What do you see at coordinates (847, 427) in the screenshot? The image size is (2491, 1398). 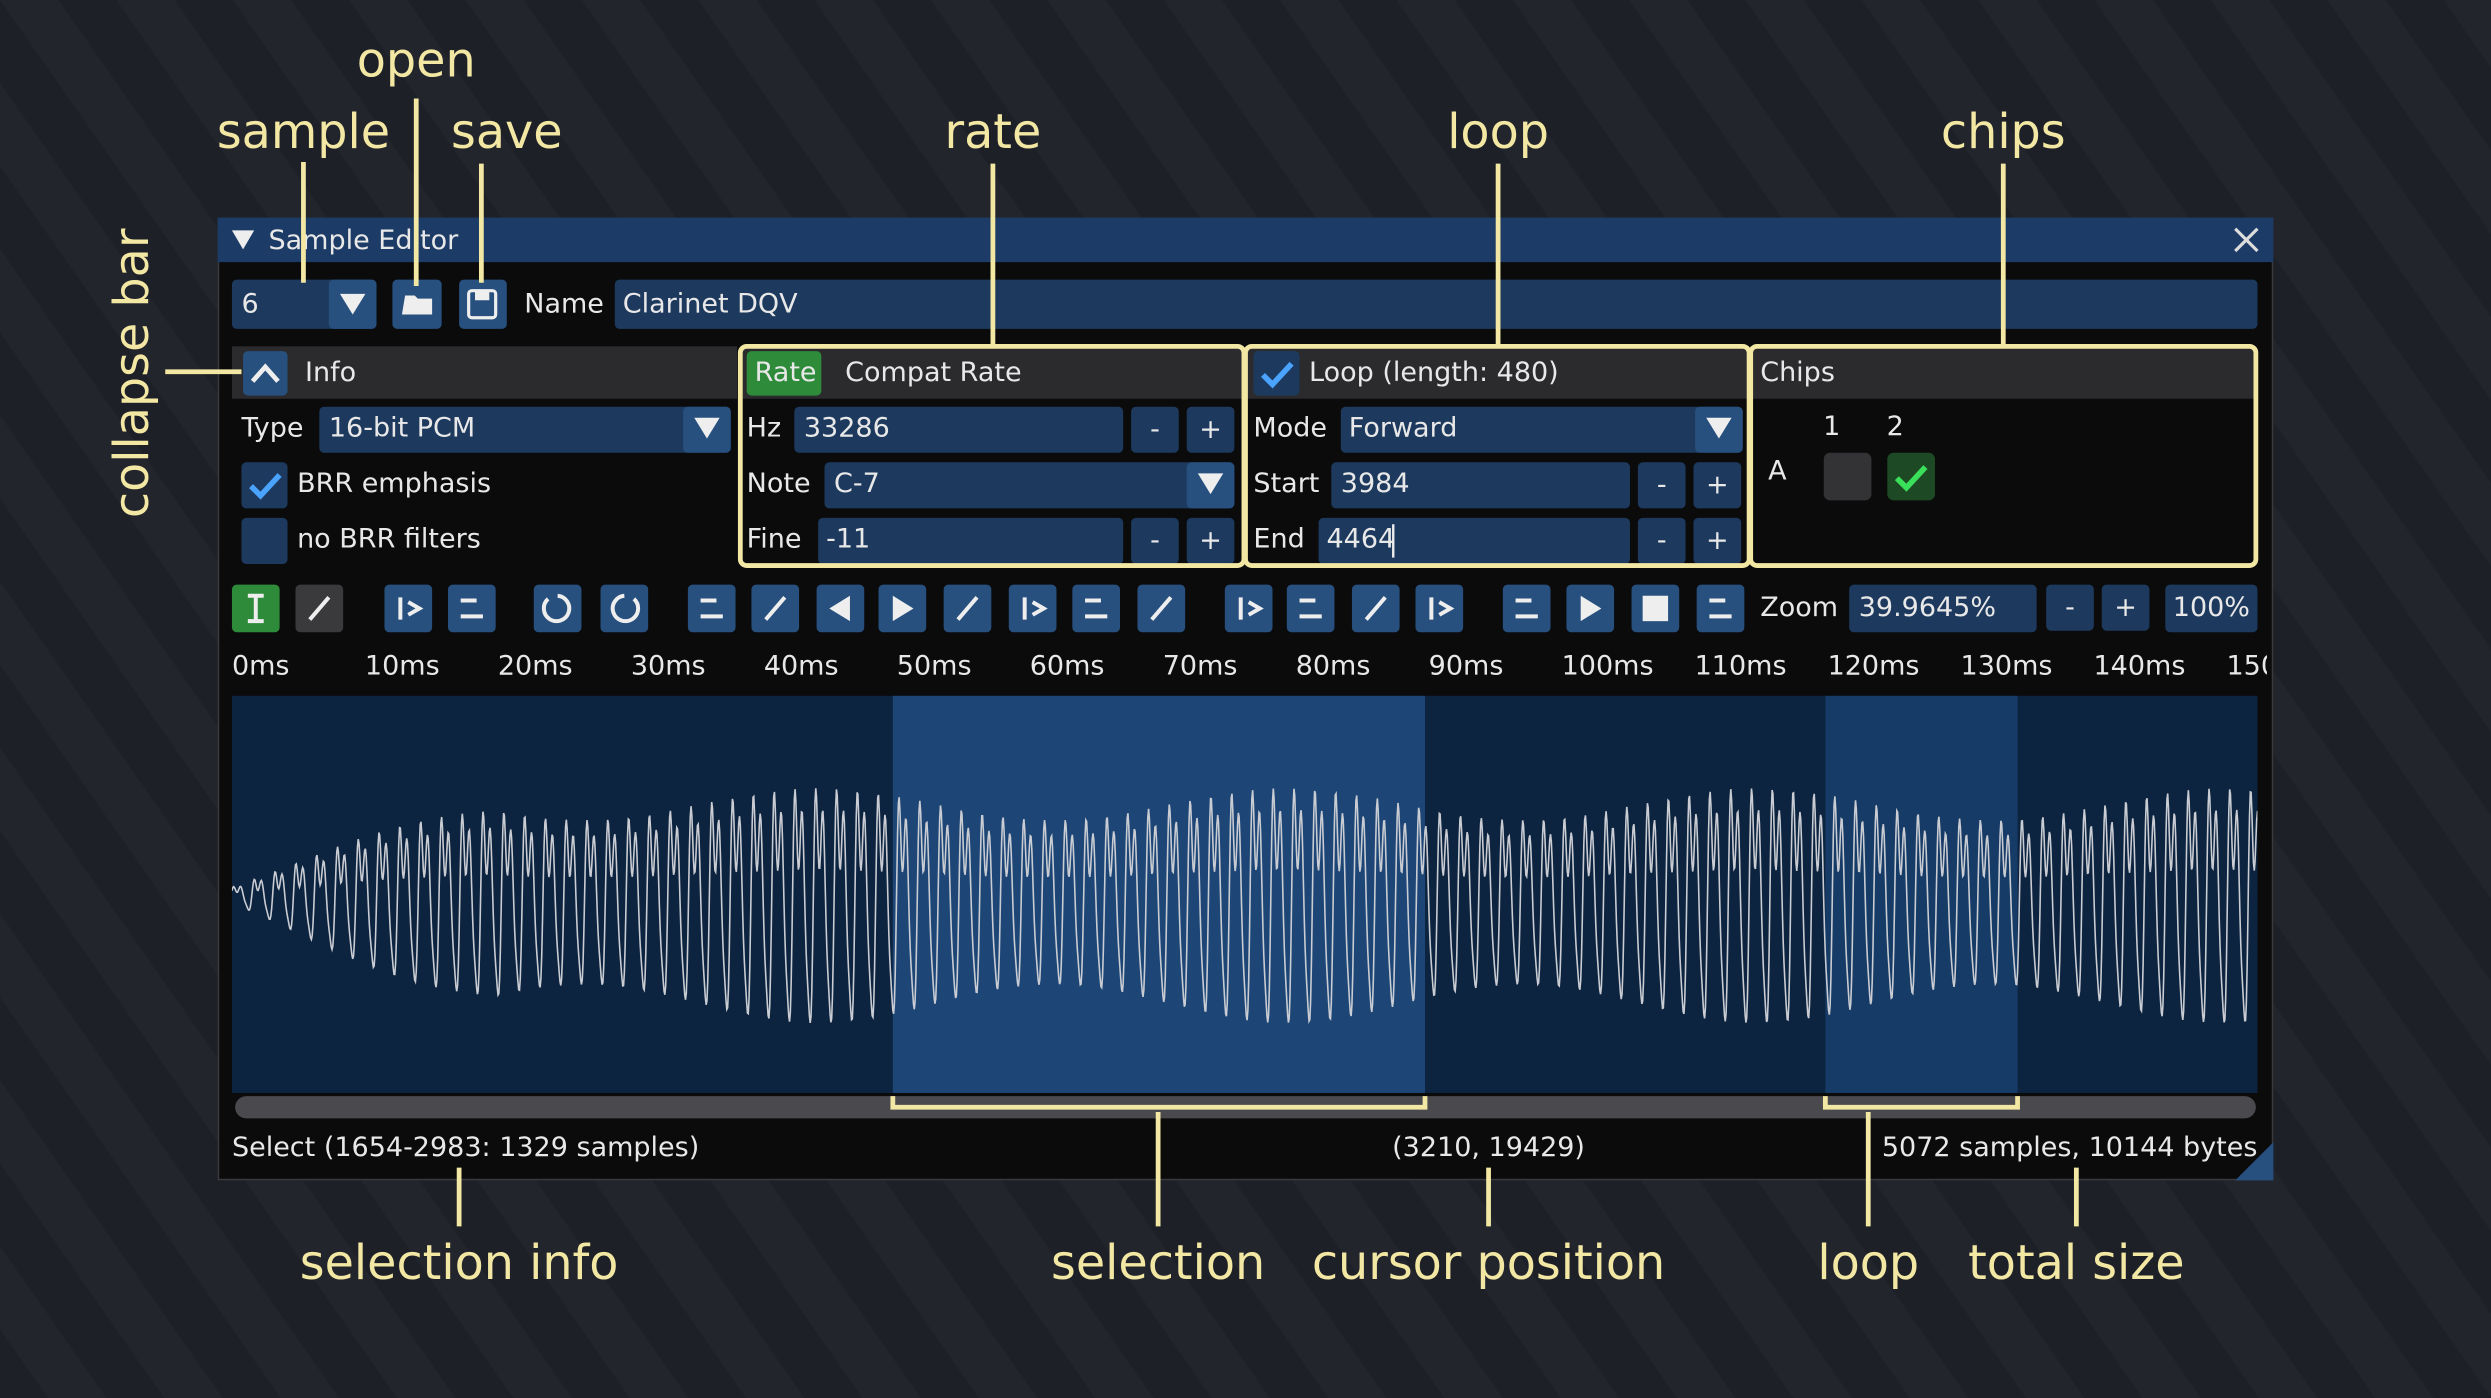 I see `hz-value: 33286` at bounding box center [847, 427].